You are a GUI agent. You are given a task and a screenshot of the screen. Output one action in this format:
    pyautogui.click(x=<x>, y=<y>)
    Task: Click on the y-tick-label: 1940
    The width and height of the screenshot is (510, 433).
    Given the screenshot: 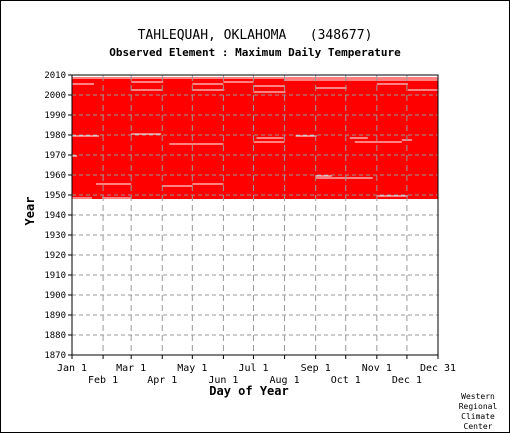 What is the action you would take?
    pyautogui.click(x=55, y=216)
    